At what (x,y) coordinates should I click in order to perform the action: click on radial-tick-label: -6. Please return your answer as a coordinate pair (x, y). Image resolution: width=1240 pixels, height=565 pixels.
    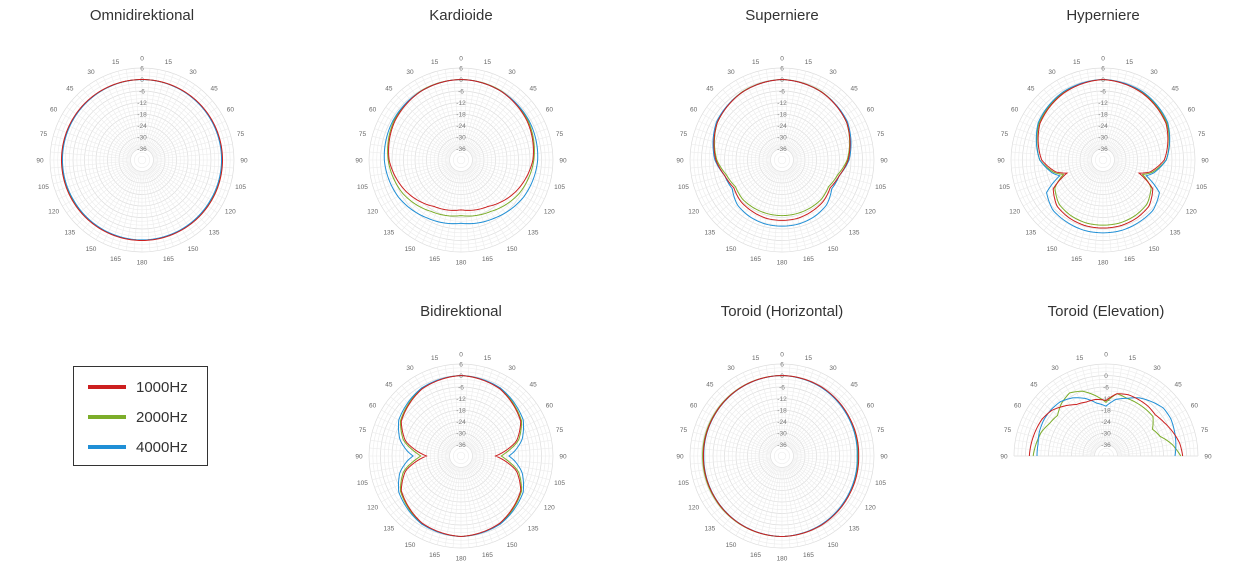
    Looking at the image, I should click on (142, 92).